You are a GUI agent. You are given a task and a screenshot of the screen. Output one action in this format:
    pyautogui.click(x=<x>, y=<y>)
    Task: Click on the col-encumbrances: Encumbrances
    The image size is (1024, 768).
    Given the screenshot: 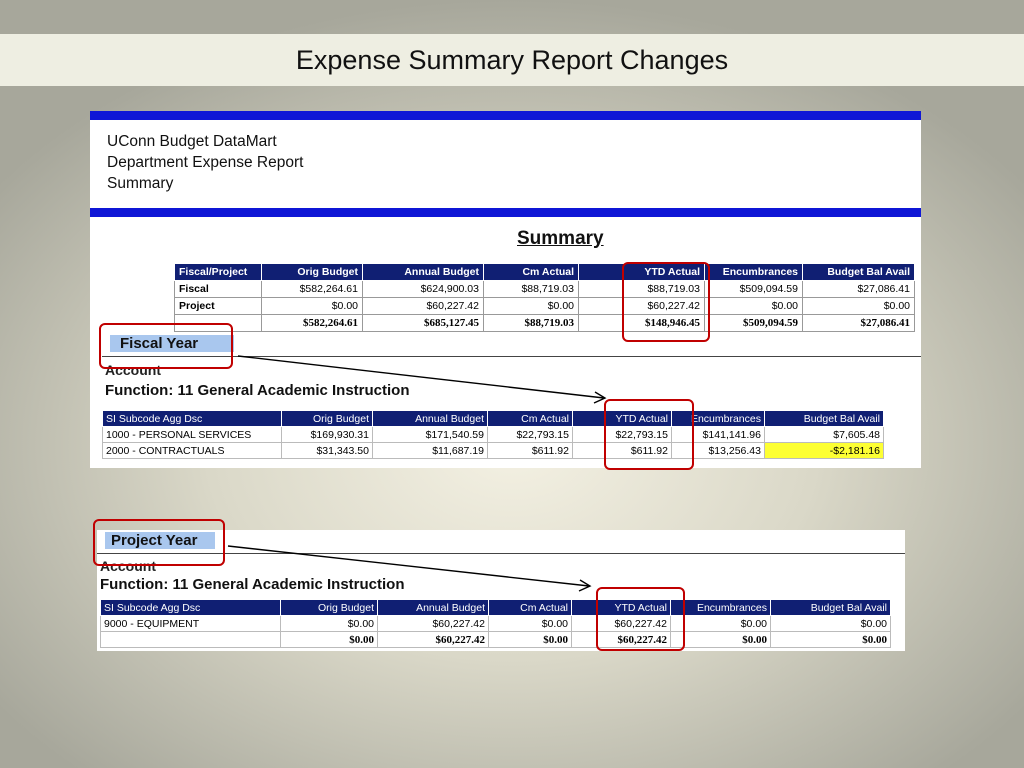 What is the action you would take?
    pyautogui.click(x=718, y=418)
    